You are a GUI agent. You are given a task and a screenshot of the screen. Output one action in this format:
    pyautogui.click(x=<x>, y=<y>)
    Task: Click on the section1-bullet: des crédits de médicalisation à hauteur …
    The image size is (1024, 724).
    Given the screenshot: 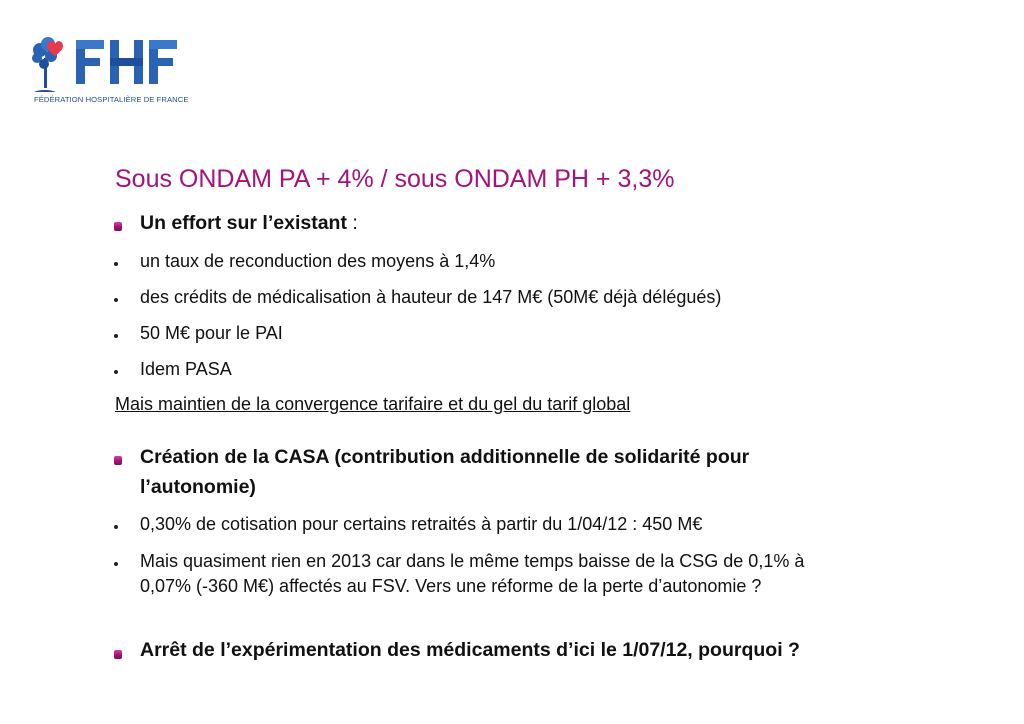 What is the action you would take?
    pyautogui.click(x=431, y=297)
    